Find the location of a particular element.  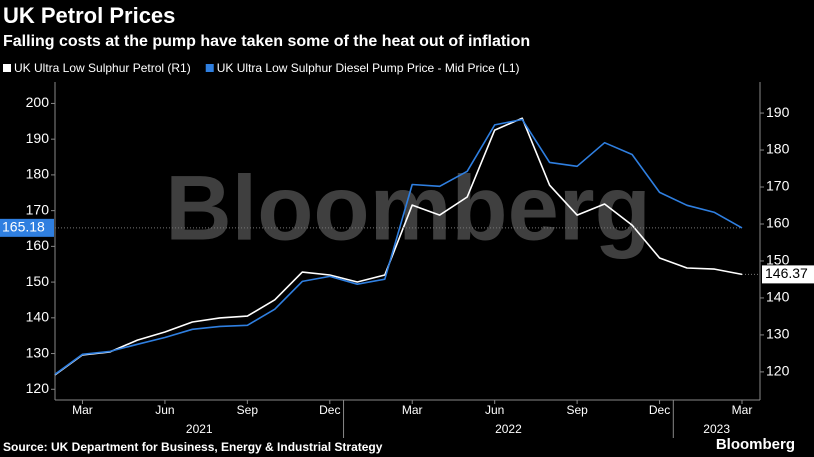

y-tick-label: 150 is located at coordinates (38, 281).